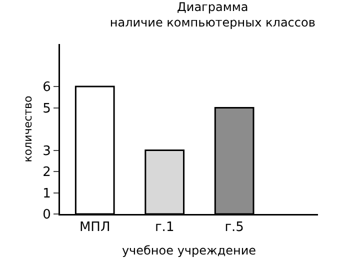 This screenshot has height=272, width=343. Describe the element at coordinates (46, 194) in the screenshot. I see `y-tick-label: 1` at that location.